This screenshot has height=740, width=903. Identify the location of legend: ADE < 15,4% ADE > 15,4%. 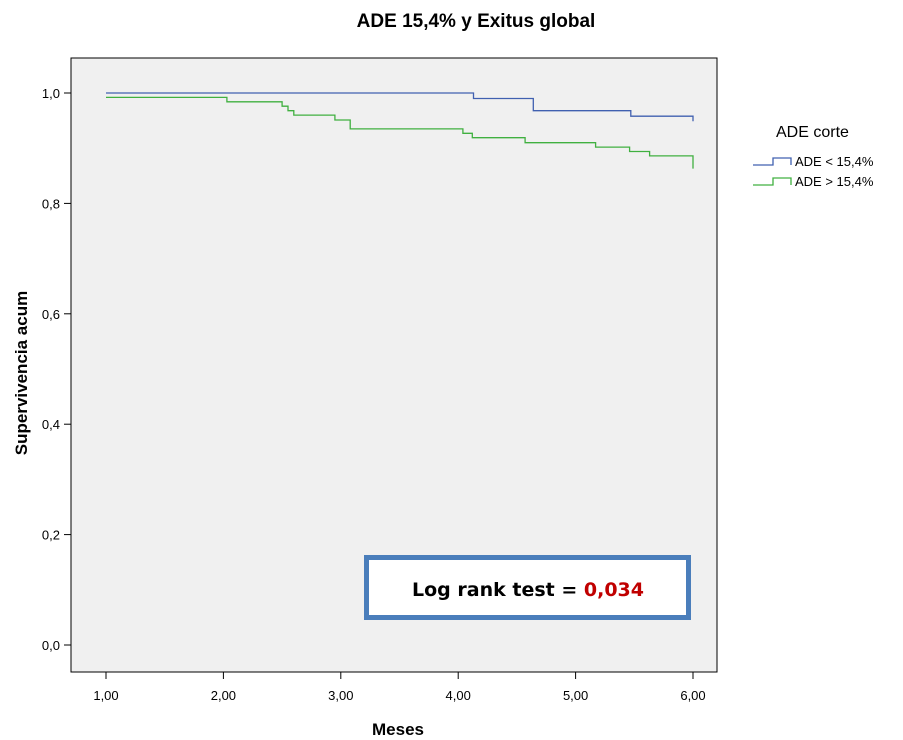
(813, 171).